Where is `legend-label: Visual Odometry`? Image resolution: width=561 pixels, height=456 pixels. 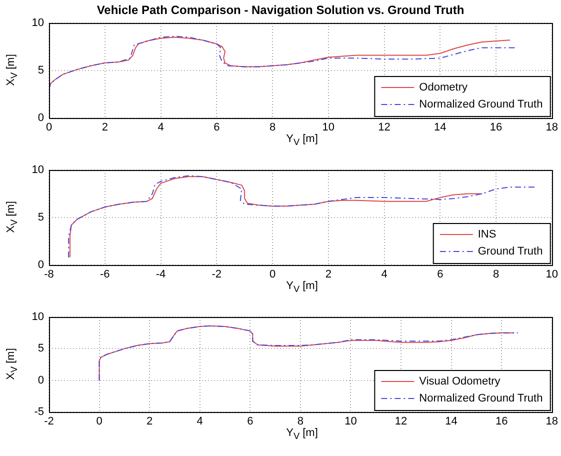 legend-label: Visual Odometry is located at coordinates (460, 382).